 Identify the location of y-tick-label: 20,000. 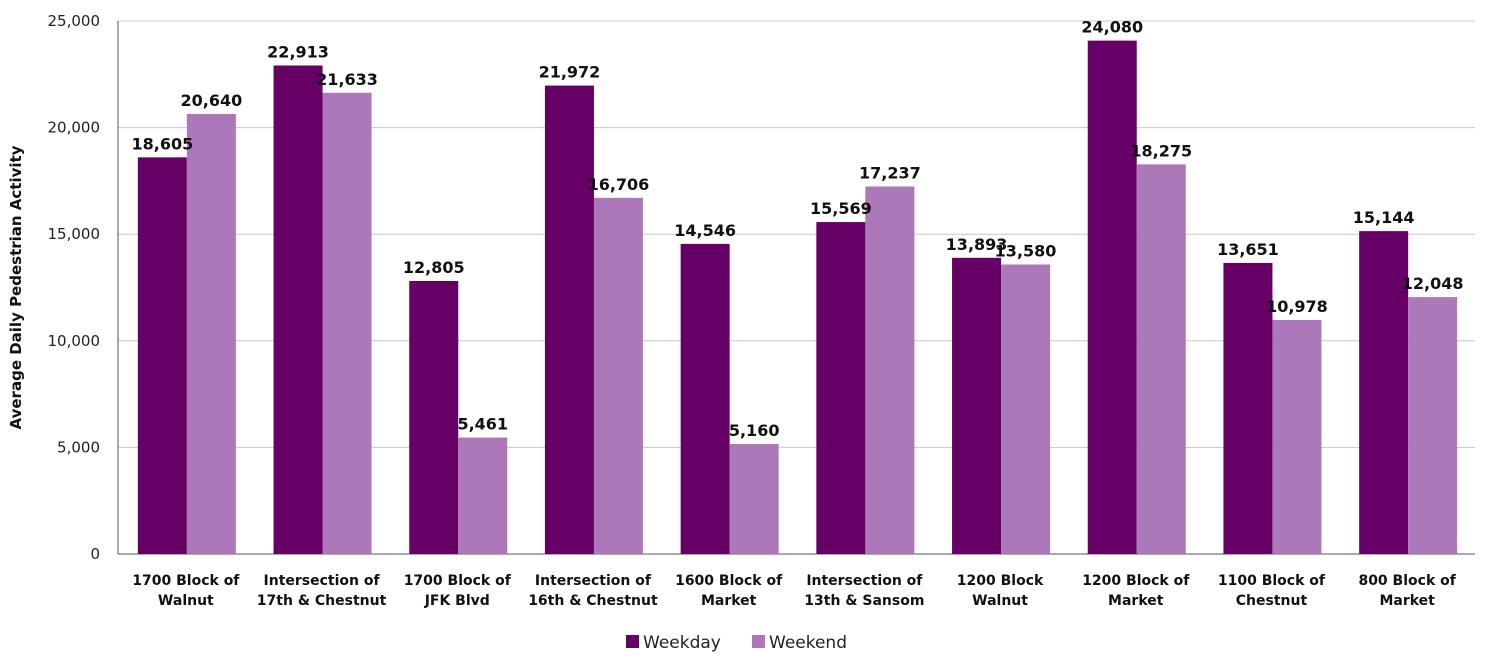
(74, 128).